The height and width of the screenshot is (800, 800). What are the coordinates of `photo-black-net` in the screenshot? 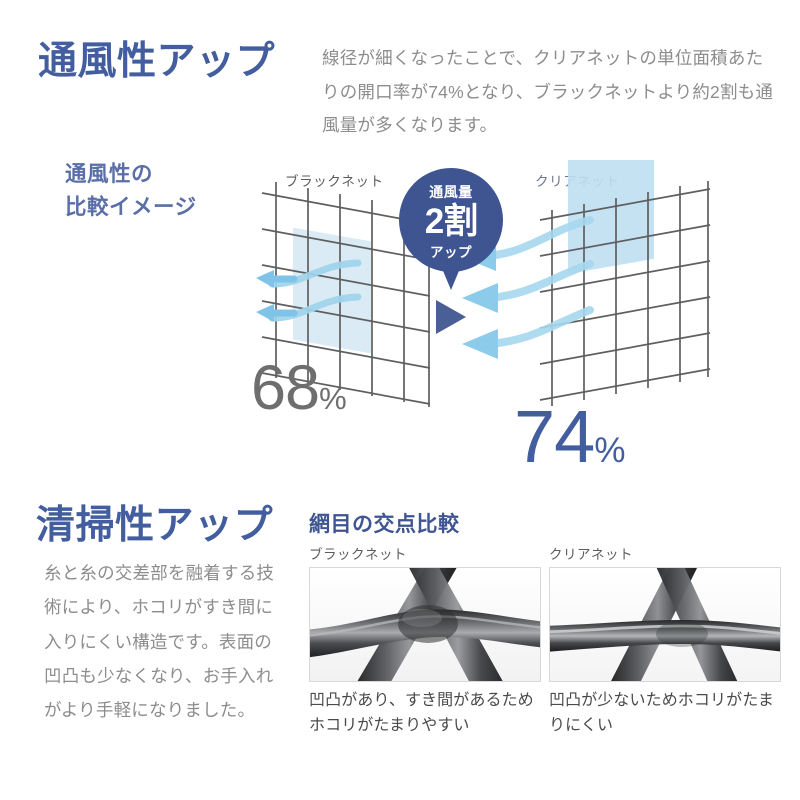 It's located at (425, 624).